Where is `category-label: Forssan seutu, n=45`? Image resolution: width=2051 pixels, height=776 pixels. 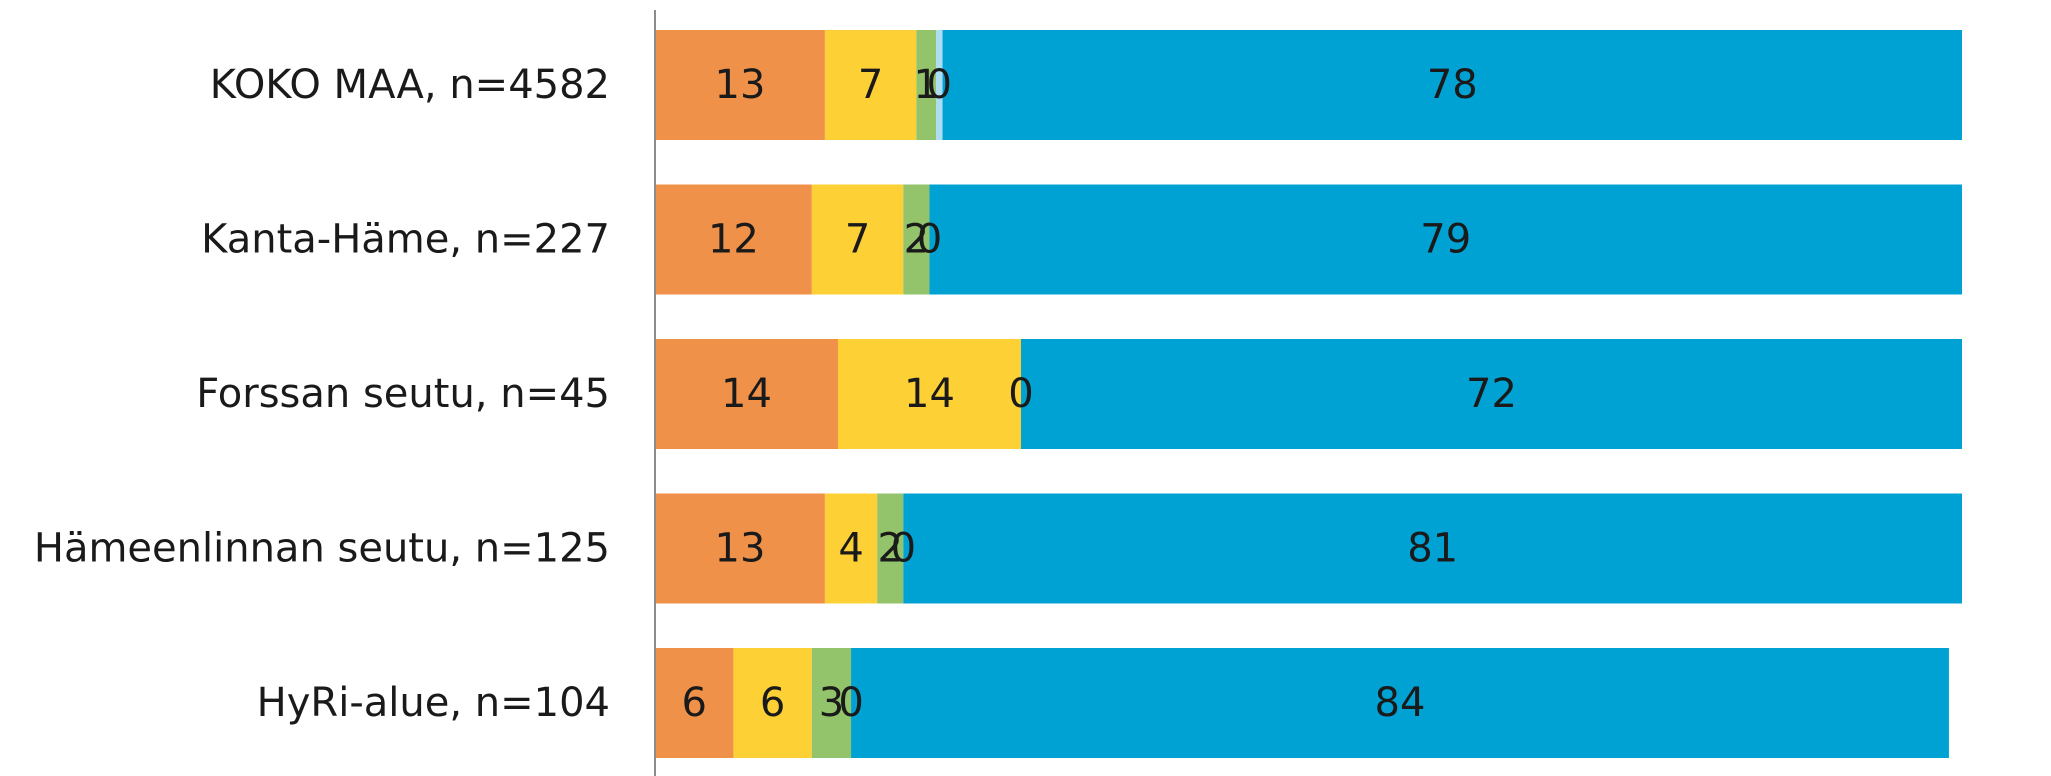
category-label: Forssan seutu, n=45 is located at coordinates (403, 394).